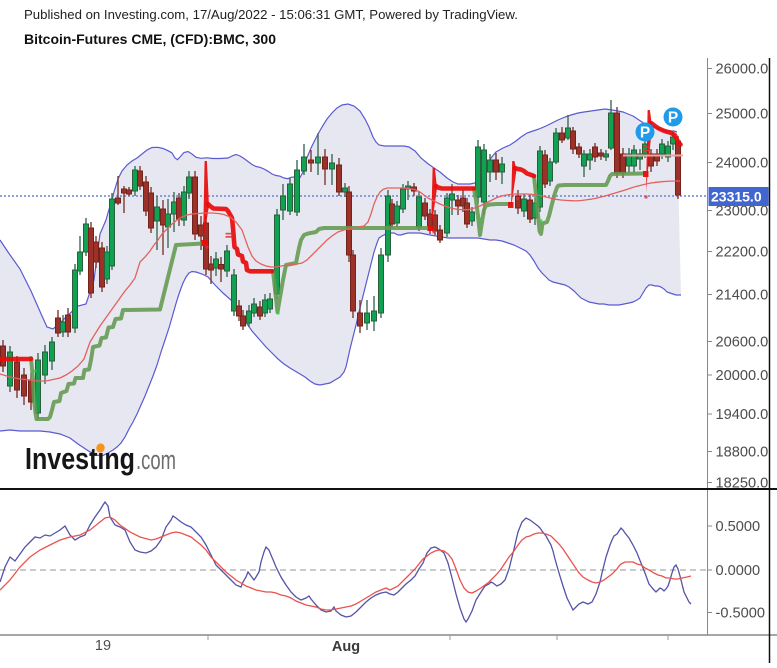  Describe the element at coordinates (741, 614) in the screenshot. I see `svg-text: -0.5000` at that location.